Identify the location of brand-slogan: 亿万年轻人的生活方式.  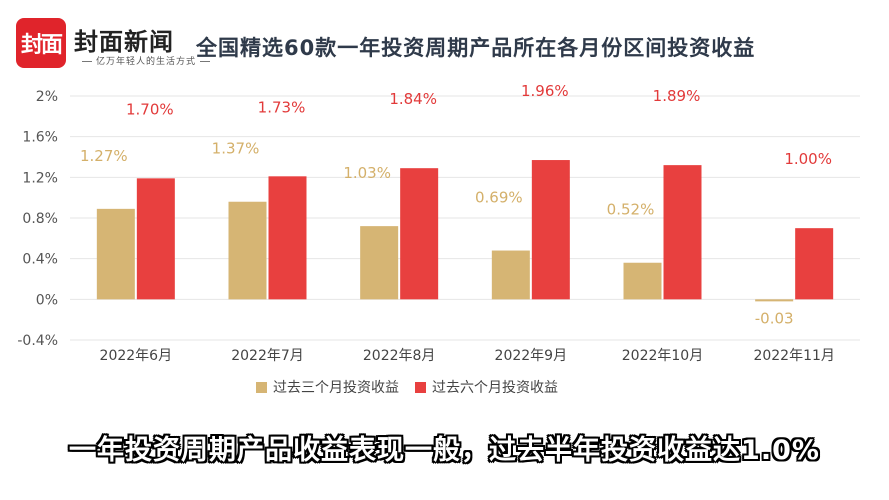
(146, 60).